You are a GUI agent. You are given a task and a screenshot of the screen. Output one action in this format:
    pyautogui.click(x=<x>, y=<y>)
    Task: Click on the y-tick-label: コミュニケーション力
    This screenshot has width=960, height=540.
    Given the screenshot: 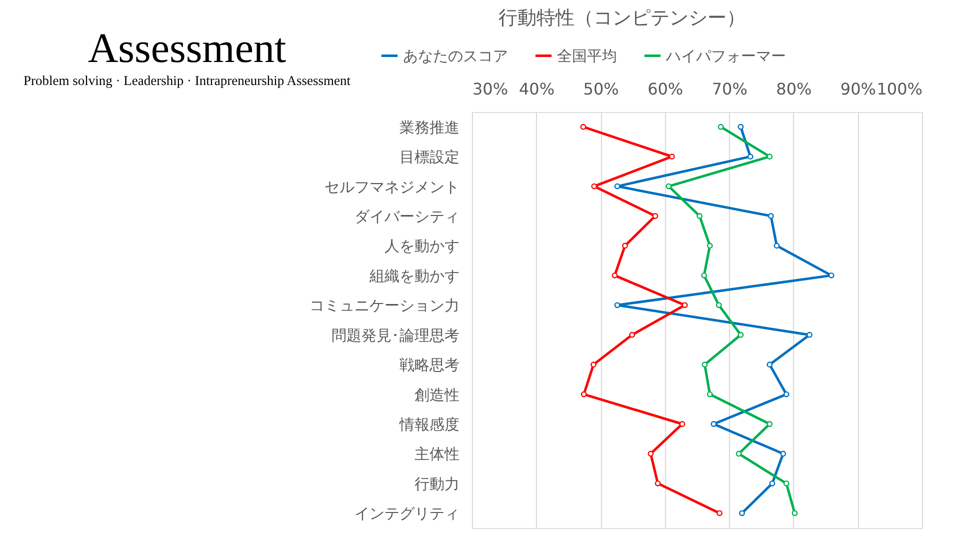 What is the action you would take?
    pyautogui.click(x=385, y=305)
    